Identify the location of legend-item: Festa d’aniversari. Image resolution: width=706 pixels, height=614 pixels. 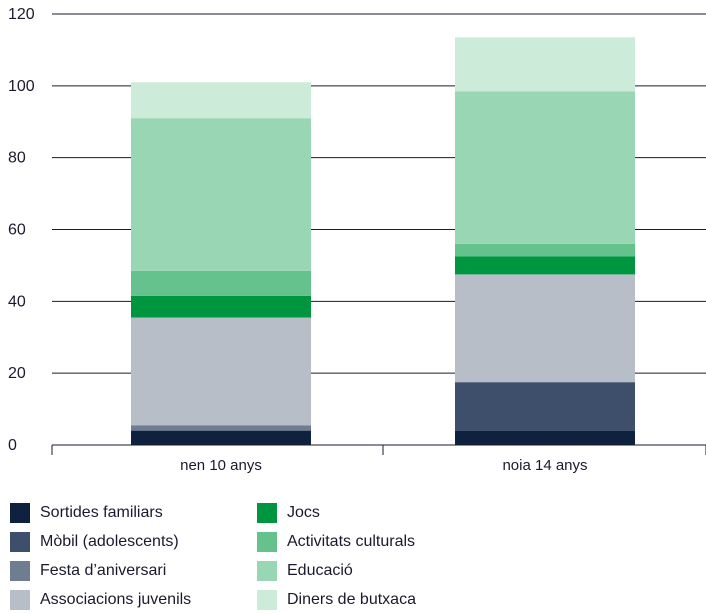
(88, 571).